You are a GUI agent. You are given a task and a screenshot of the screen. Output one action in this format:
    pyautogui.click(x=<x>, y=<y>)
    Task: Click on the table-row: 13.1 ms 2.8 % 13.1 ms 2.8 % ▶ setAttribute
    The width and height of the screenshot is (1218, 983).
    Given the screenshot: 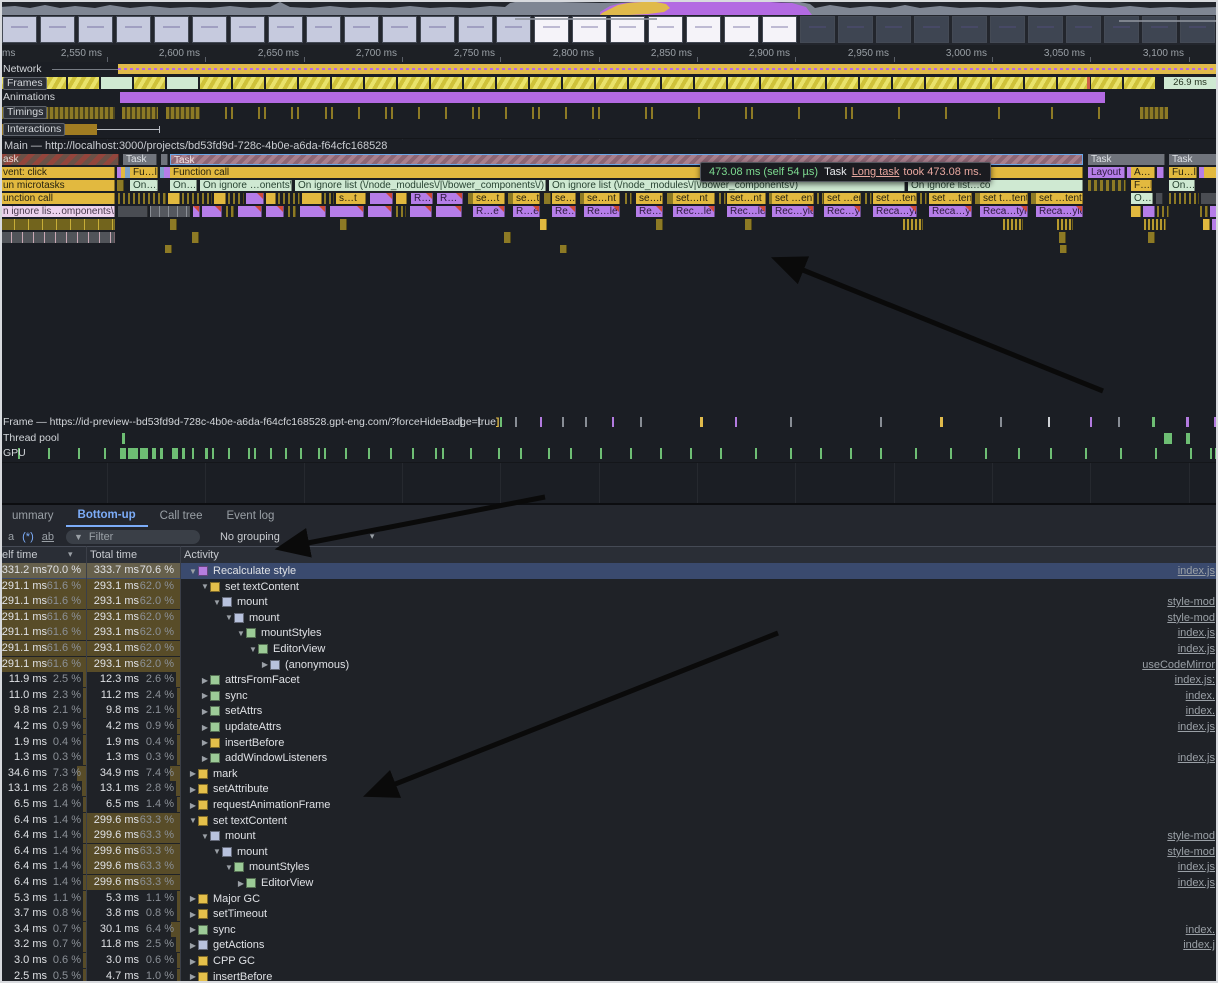 What is the action you would take?
    pyautogui.click(x=609, y=789)
    